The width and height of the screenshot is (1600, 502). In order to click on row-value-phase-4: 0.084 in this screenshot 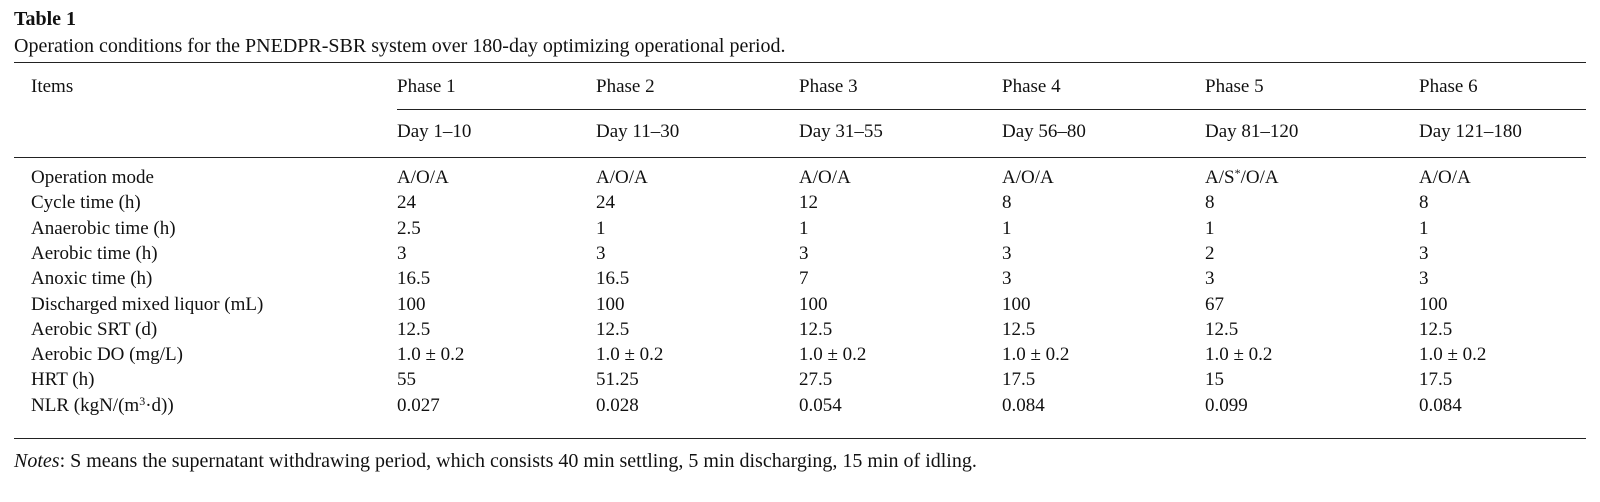, I will do `click(1023, 405)`.